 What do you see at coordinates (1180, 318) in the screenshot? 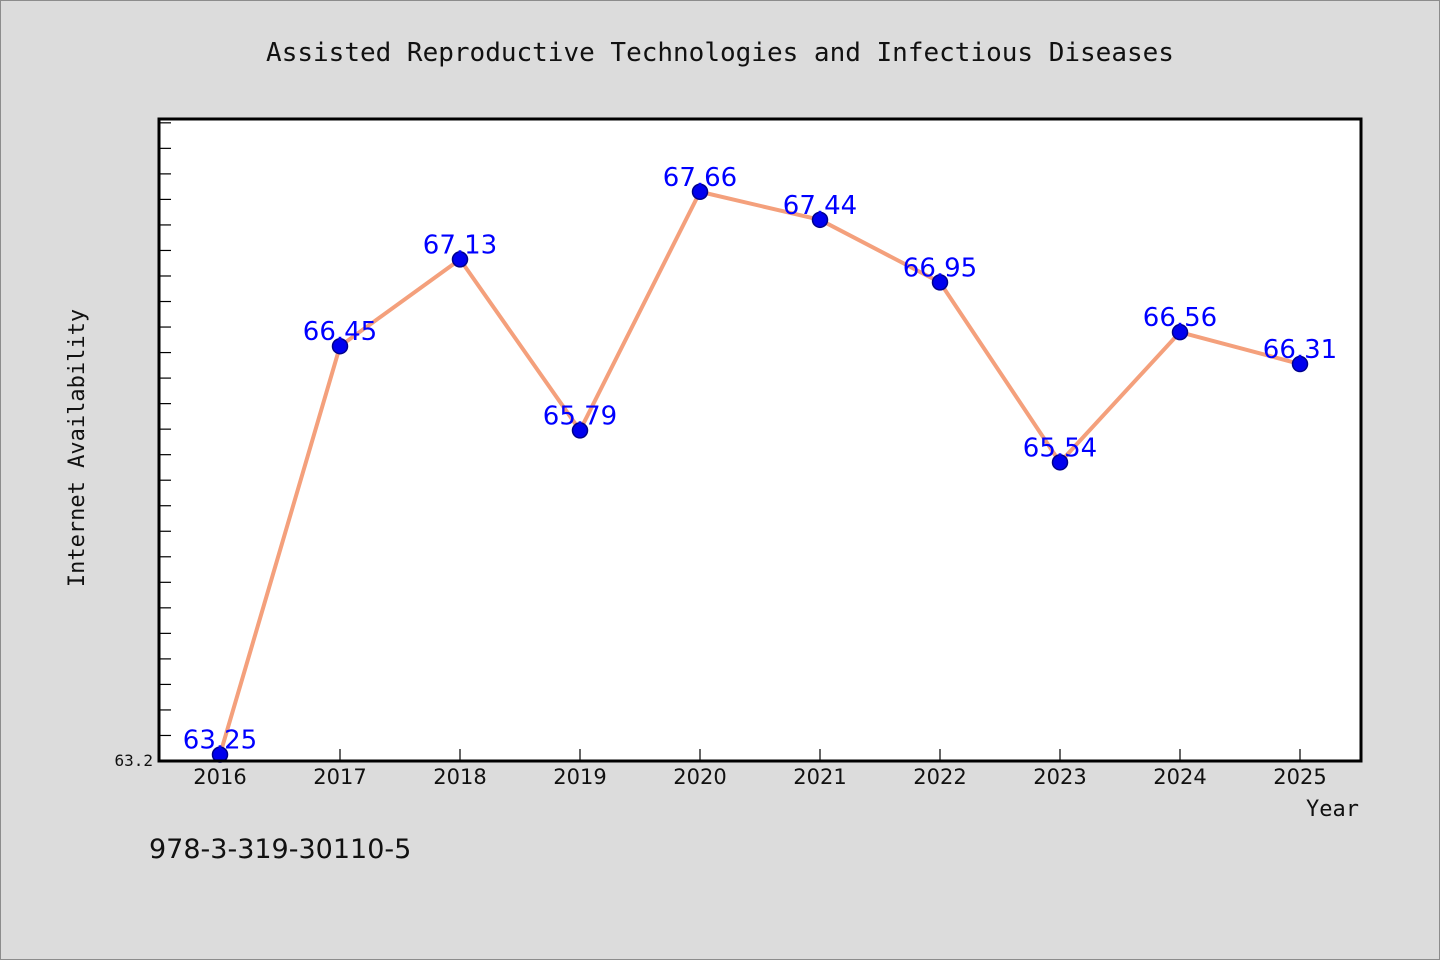
I see `data-label: 66.56` at bounding box center [1180, 318].